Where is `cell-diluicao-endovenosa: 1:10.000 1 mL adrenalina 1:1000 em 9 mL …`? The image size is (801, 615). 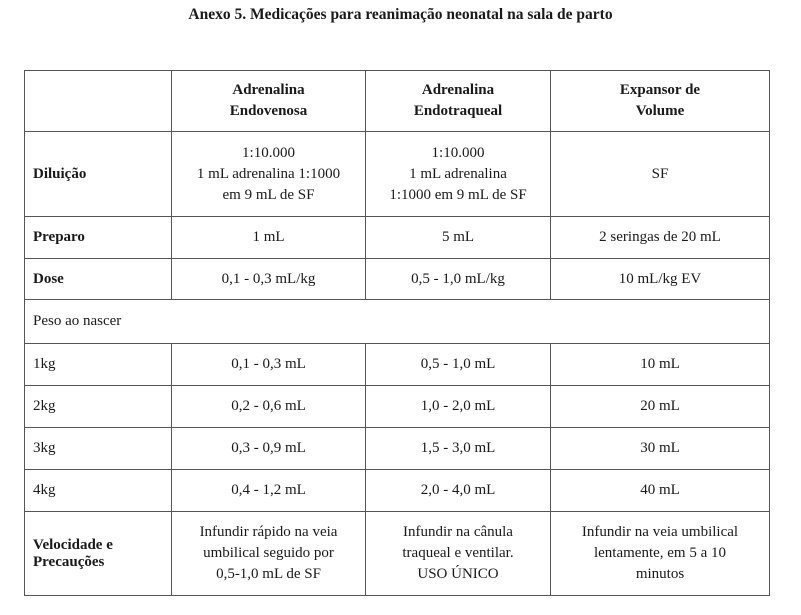
cell-diluicao-endovenosa: 1:10.000 1 mL adrenalina 1:1000 em 9 mL … is located at coordinates (268, 174).